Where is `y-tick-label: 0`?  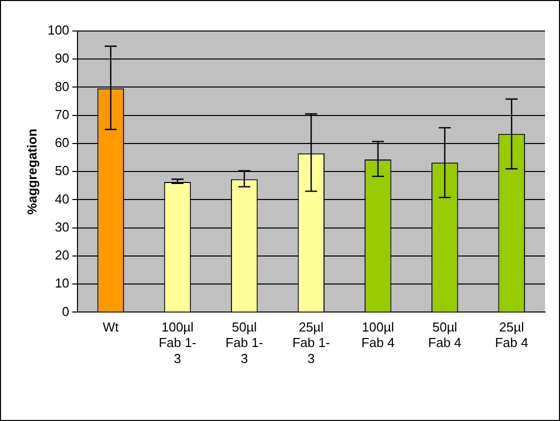 y-tick-label: 0 is located at coordinates (66, 311).